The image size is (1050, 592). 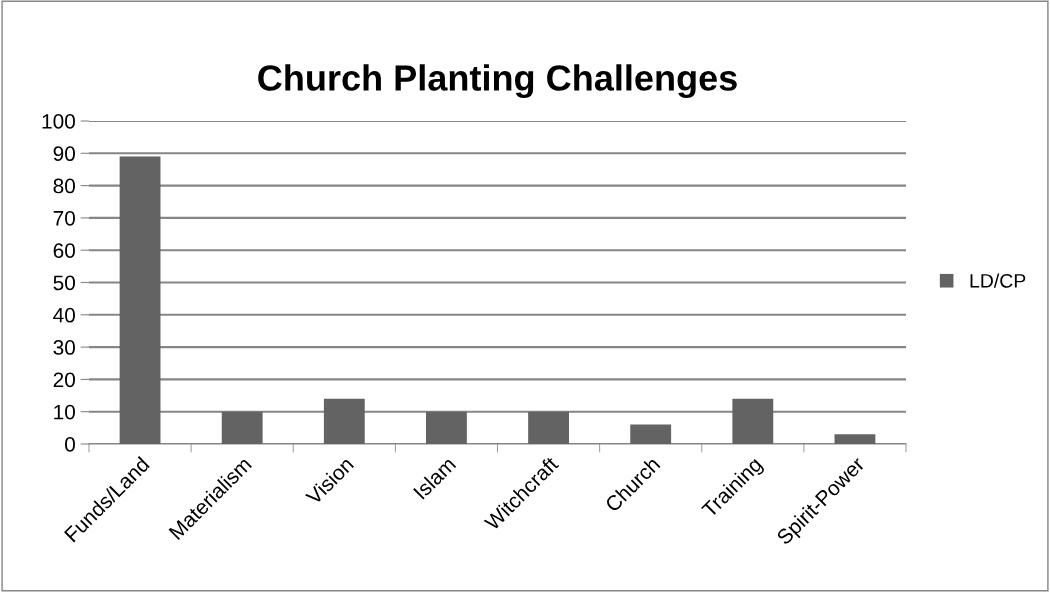 I want to click on y-tick-label: 50, so click(x=64, y=283).